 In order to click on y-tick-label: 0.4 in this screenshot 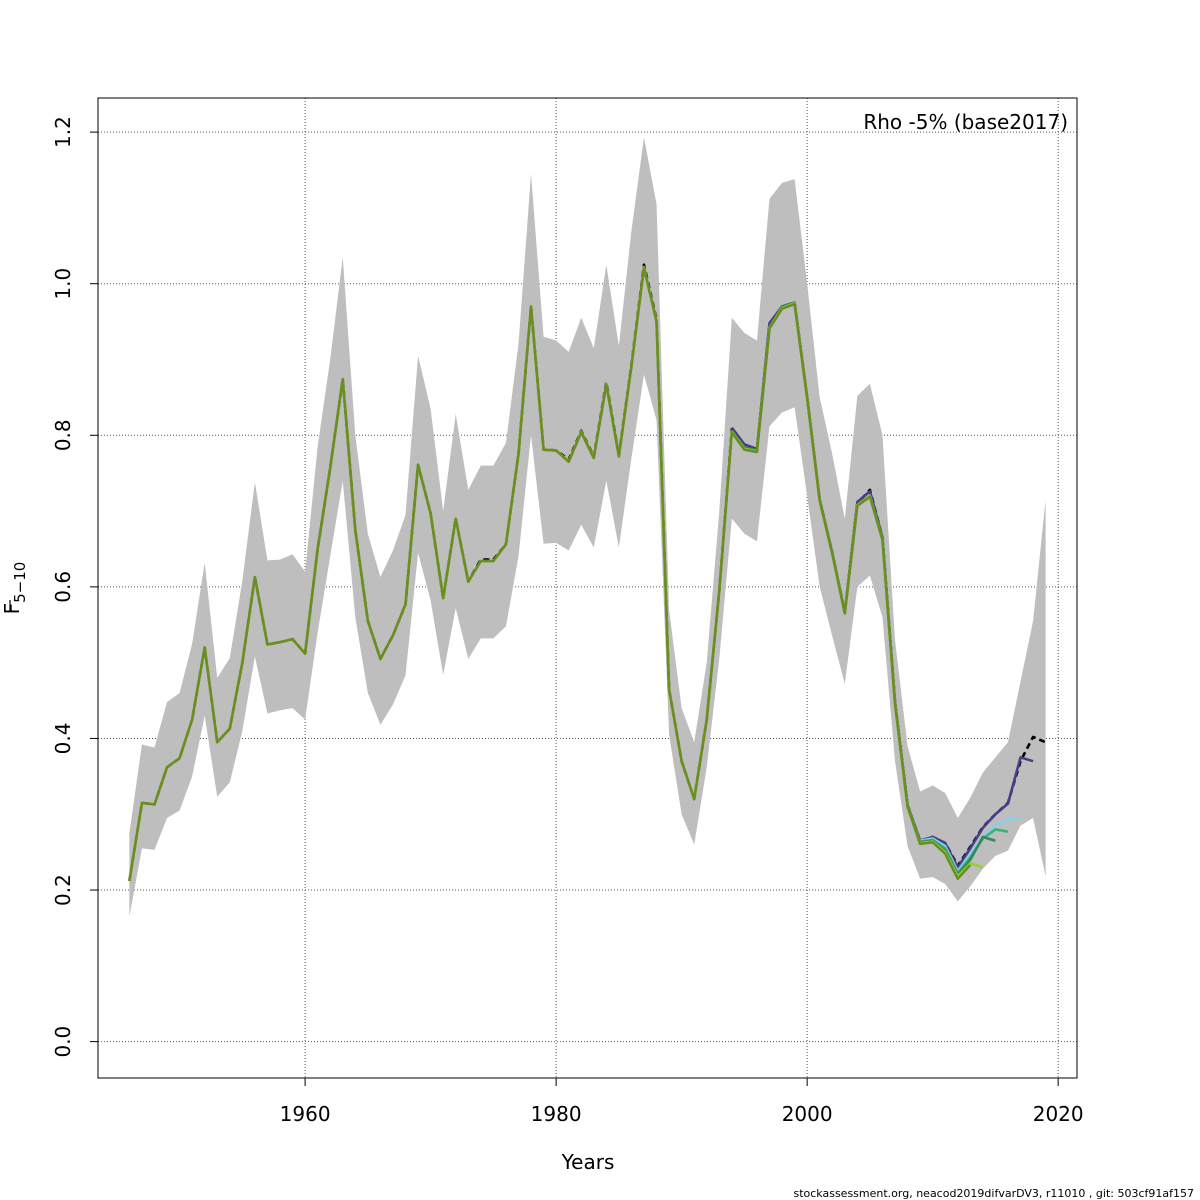, I will do `click(63, 739)`.